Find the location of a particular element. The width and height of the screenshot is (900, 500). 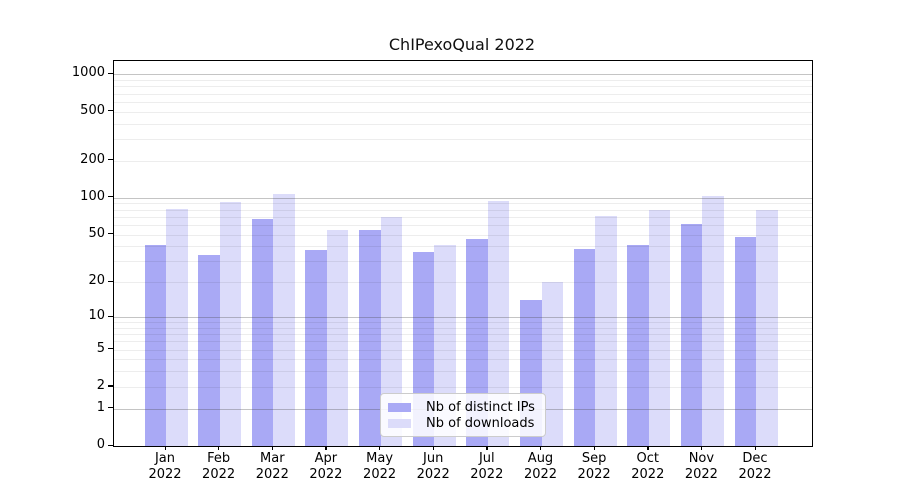

x-tick-label-jan: Jan 2022 is located at coordinates (165, 466).